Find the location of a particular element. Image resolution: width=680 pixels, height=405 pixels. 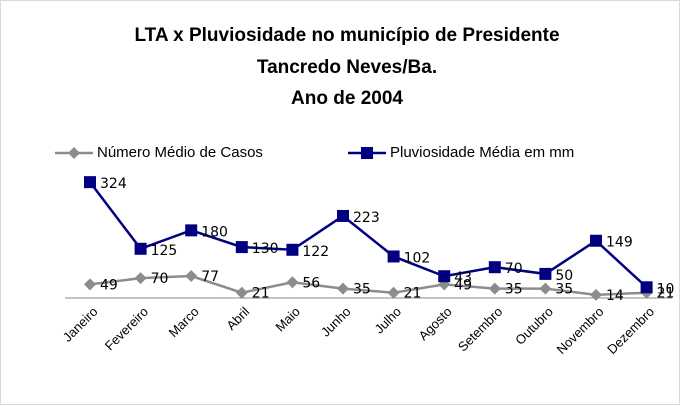

data-label: 43 is located at coordinates (463, 278).